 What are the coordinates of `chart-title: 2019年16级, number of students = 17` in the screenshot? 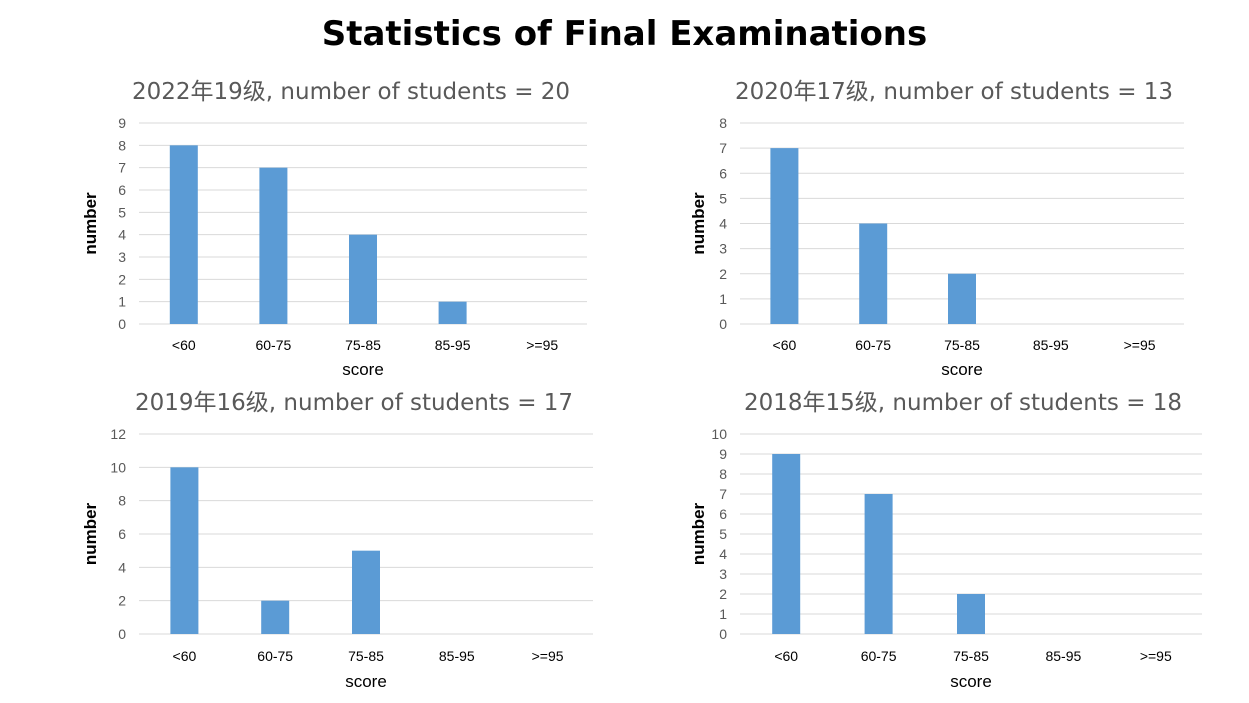 It's located at (354, 403).